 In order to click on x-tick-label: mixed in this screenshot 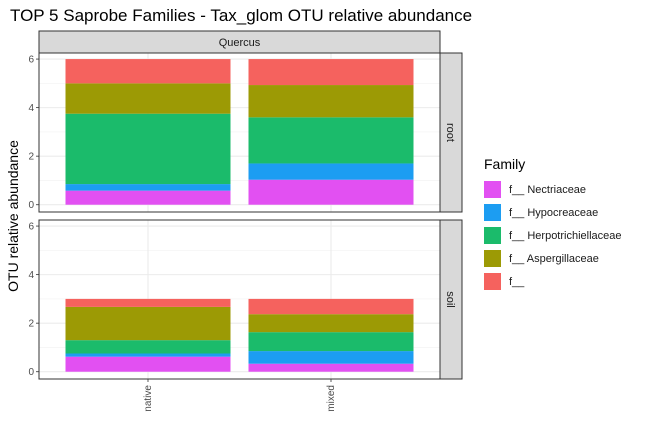, I will do `click(331, 398)`.